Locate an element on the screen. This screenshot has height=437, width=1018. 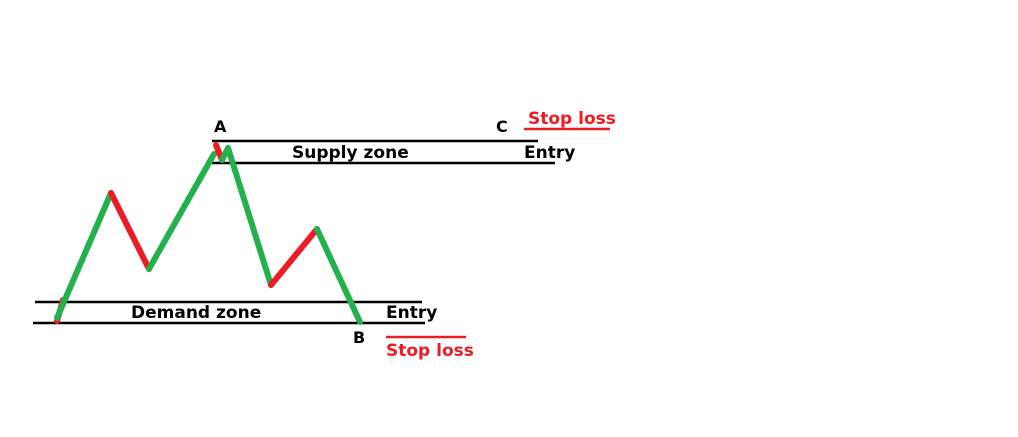
buy-entry-label: Entry is located at coordinates (411, 313).